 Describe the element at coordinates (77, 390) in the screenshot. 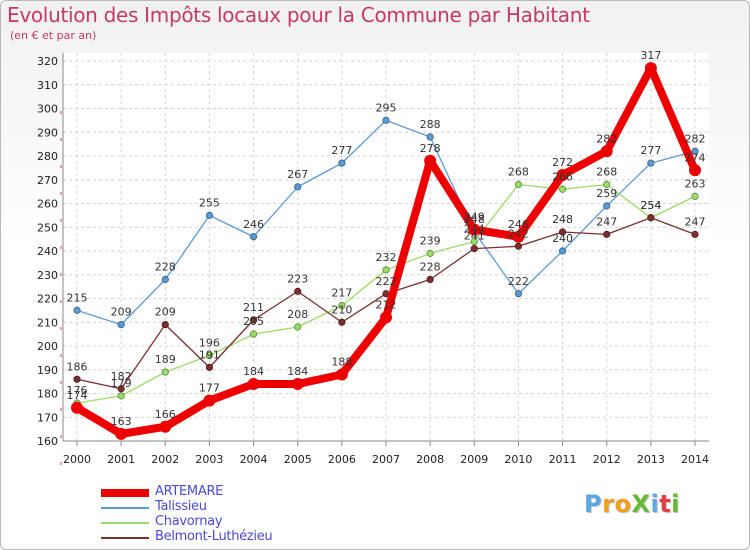

I see `data-label: 176` at that location.